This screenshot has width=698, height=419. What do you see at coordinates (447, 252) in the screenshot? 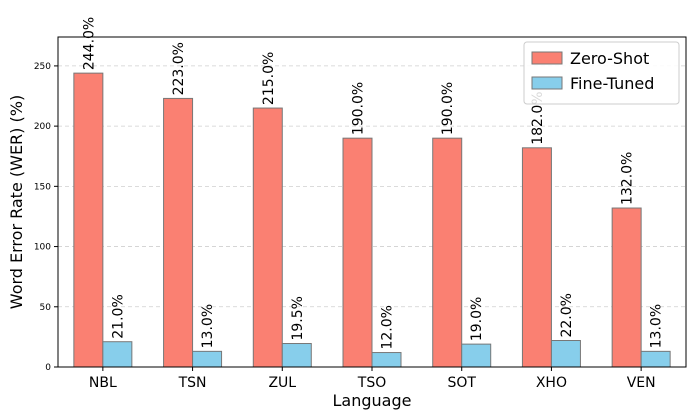
I see `bar-zero-shot-sot` at bounding box center [447, 252].